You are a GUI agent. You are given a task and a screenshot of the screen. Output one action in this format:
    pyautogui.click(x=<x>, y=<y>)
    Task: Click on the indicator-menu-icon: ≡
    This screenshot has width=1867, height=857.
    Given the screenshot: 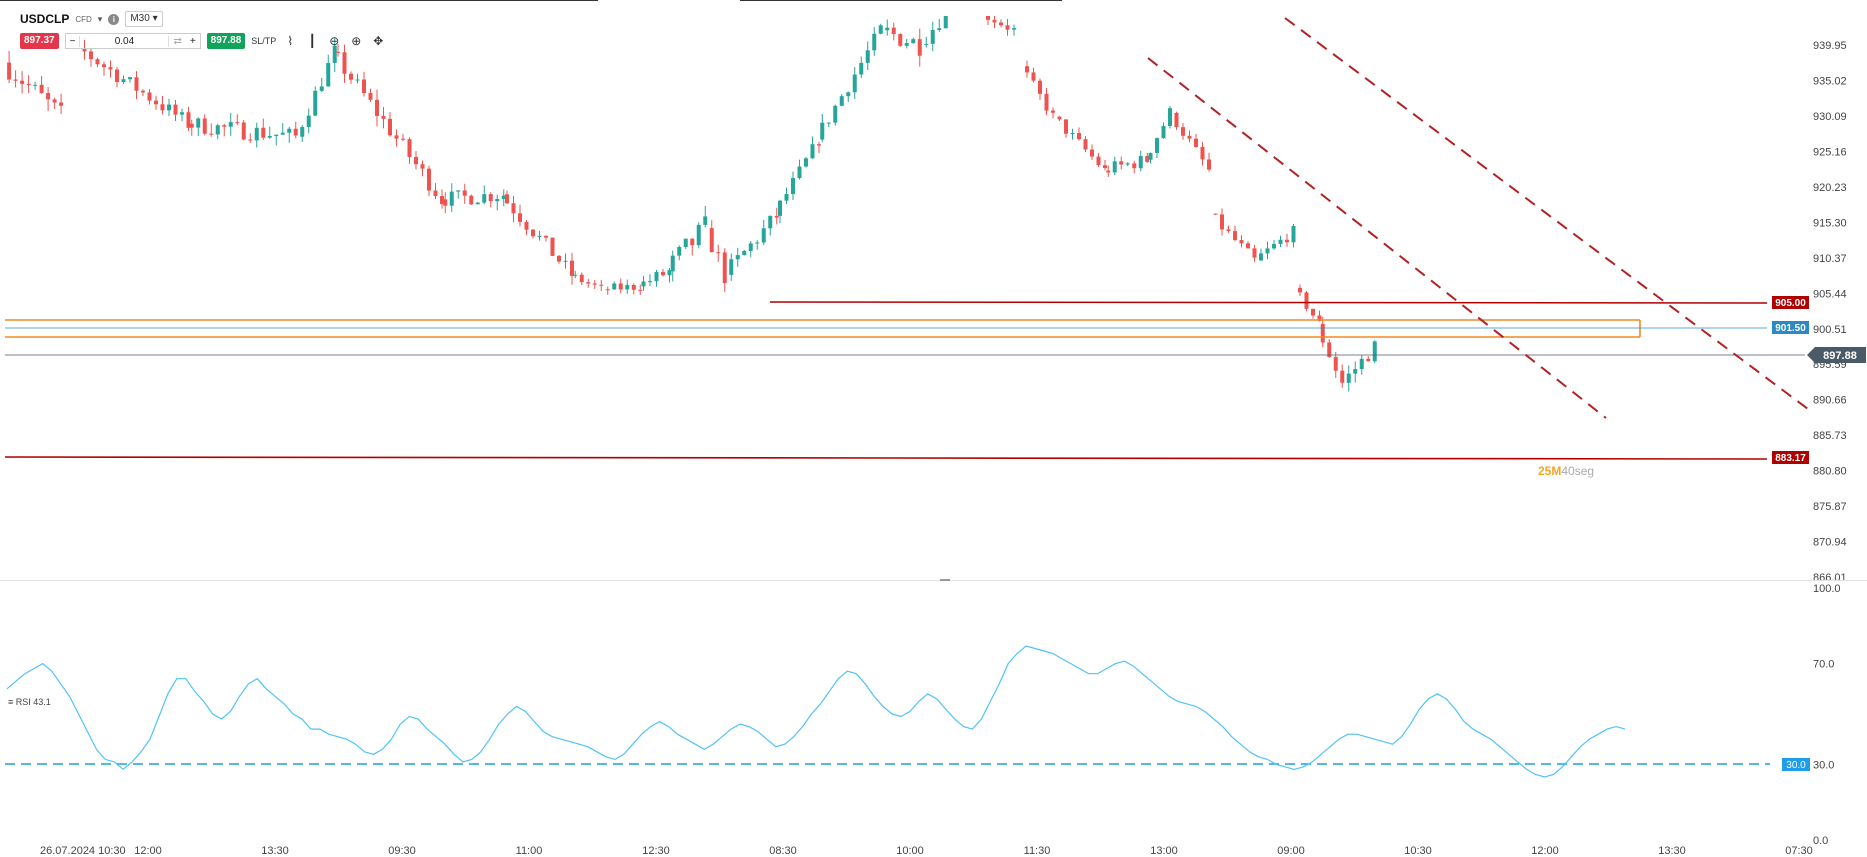 What is the action you would take?
    pyautogui.click(x=11, y=702)
    